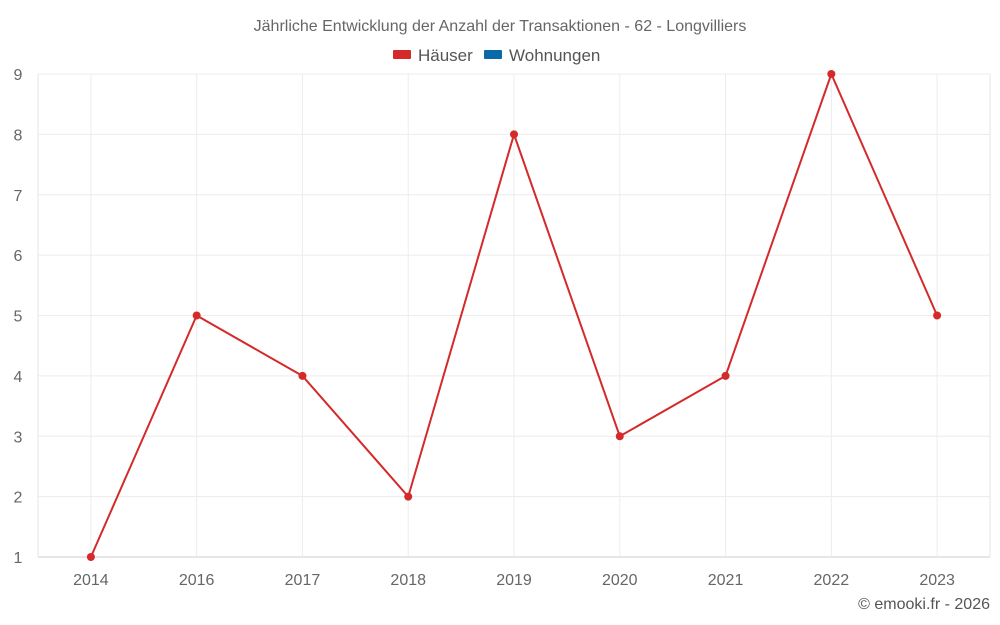 This screenshot has width=1000, height=625. I want to click on y-tick-label: 4, so click(18, 377).